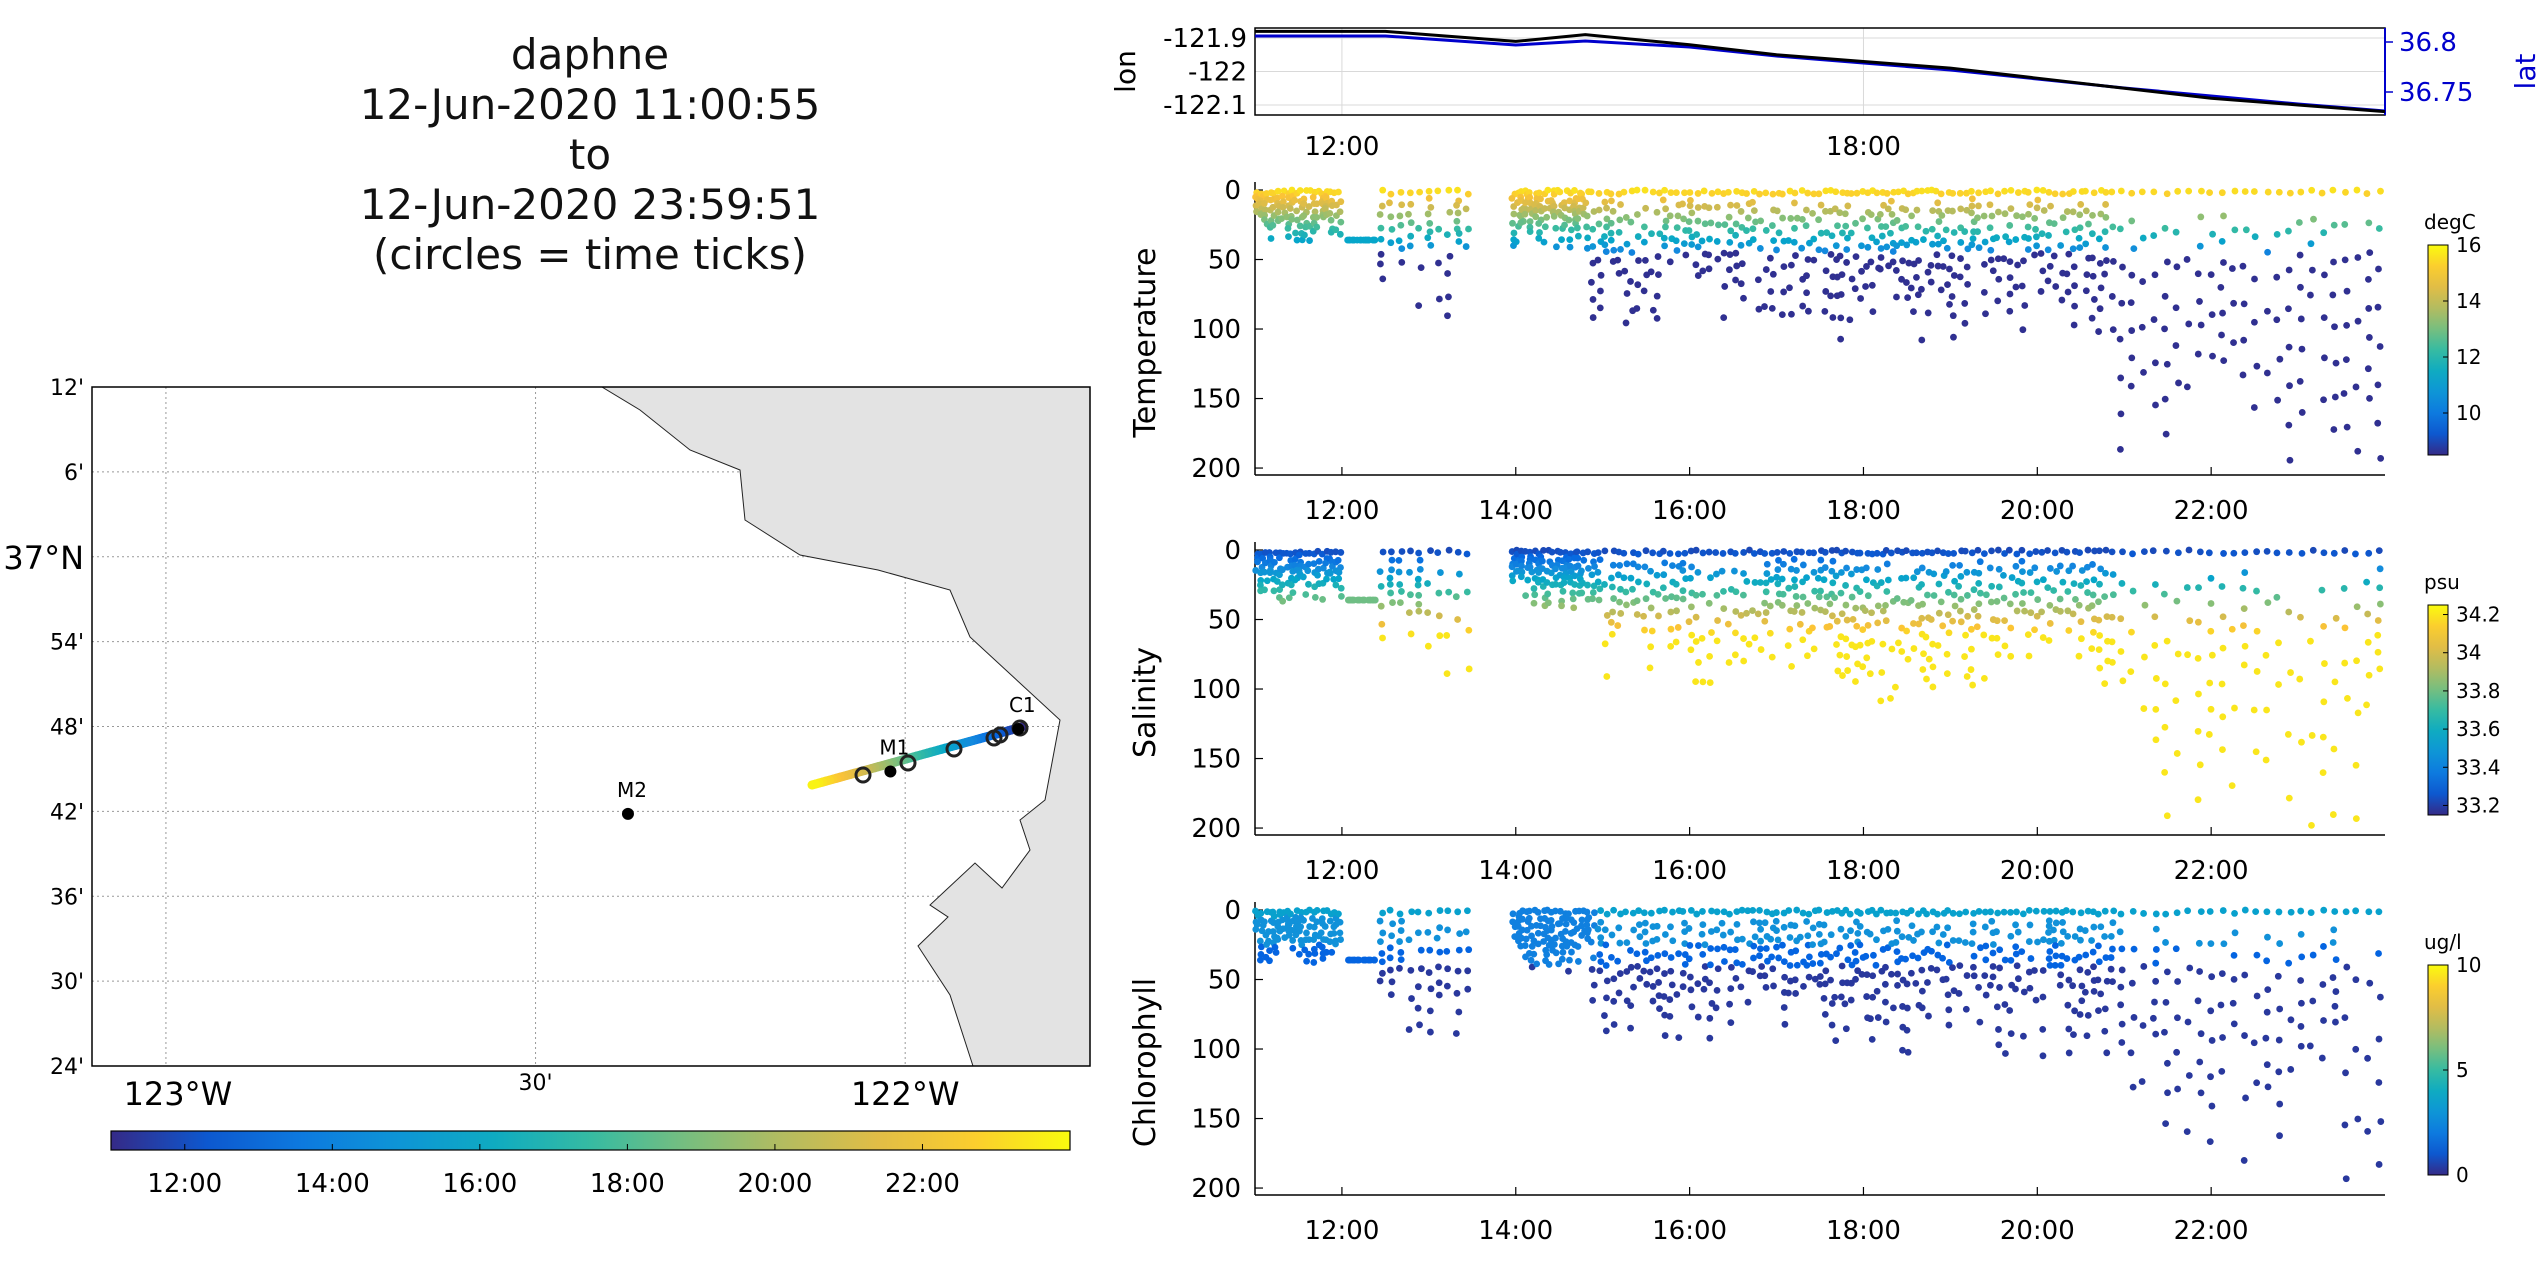  Describe the element at coordinates (1216, 1189) in the screenshot. I see `chl-ytick-label: 200` at that location.